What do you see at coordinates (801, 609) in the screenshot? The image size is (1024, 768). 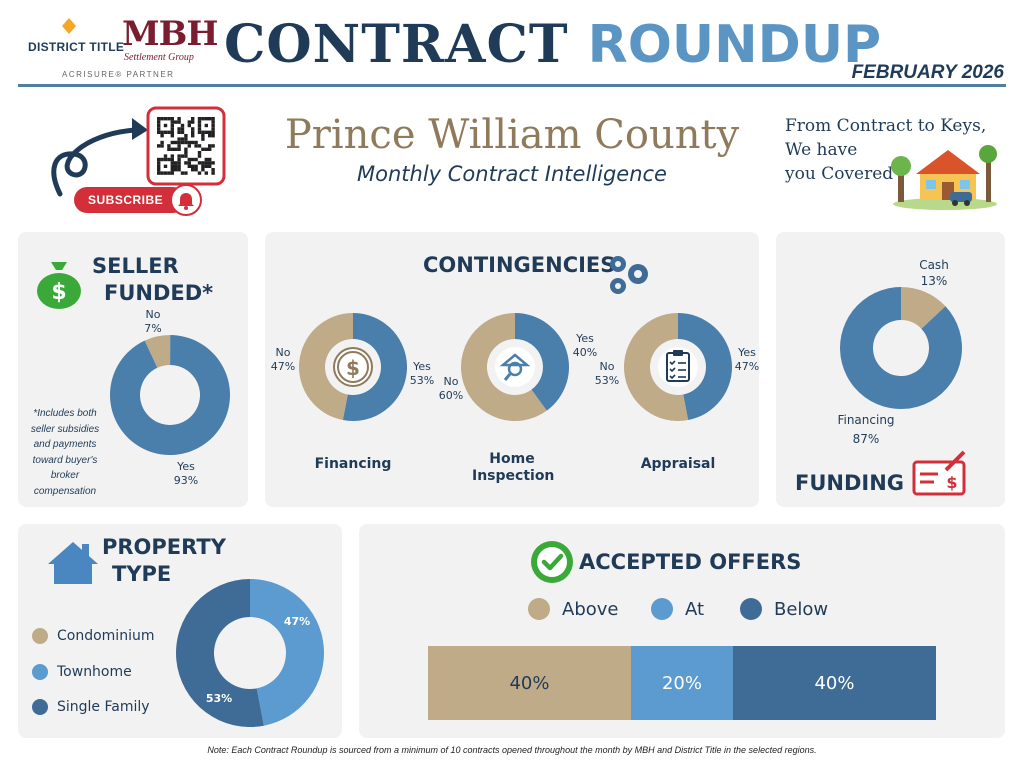 I see `legend-below-label: Below` at bounding box center [801, 609].